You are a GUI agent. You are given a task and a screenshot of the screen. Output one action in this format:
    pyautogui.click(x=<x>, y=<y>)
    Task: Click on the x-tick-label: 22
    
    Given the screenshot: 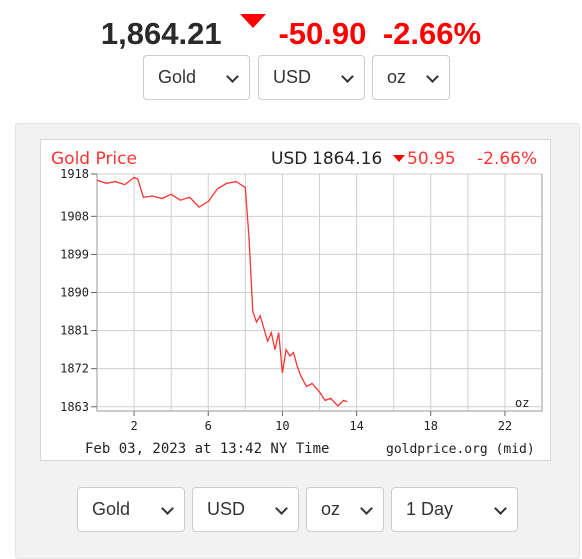 What is the action you would take?
    pyautogui.click(x=505, y=426)
    